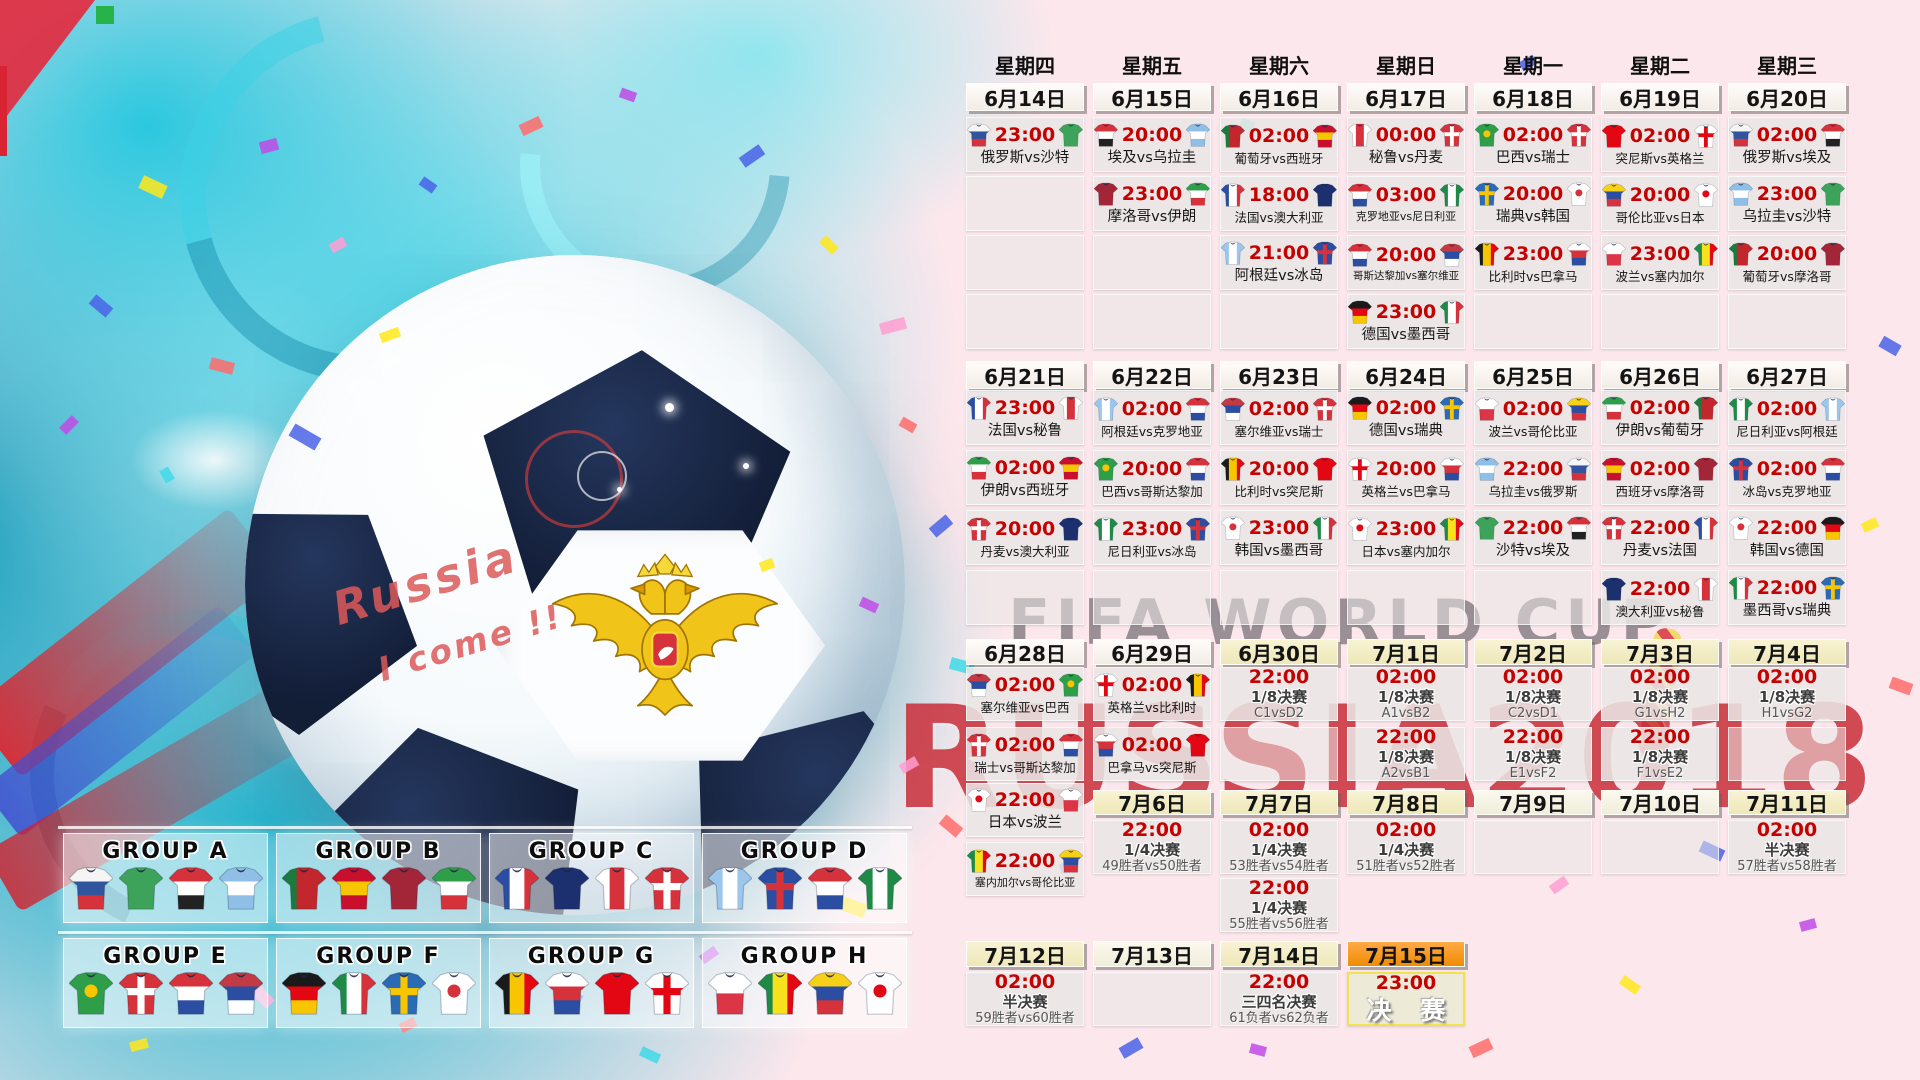  Describe the element at coordinates (665, 634) in the screenshot. I see `russia-crest-icon` at that location.